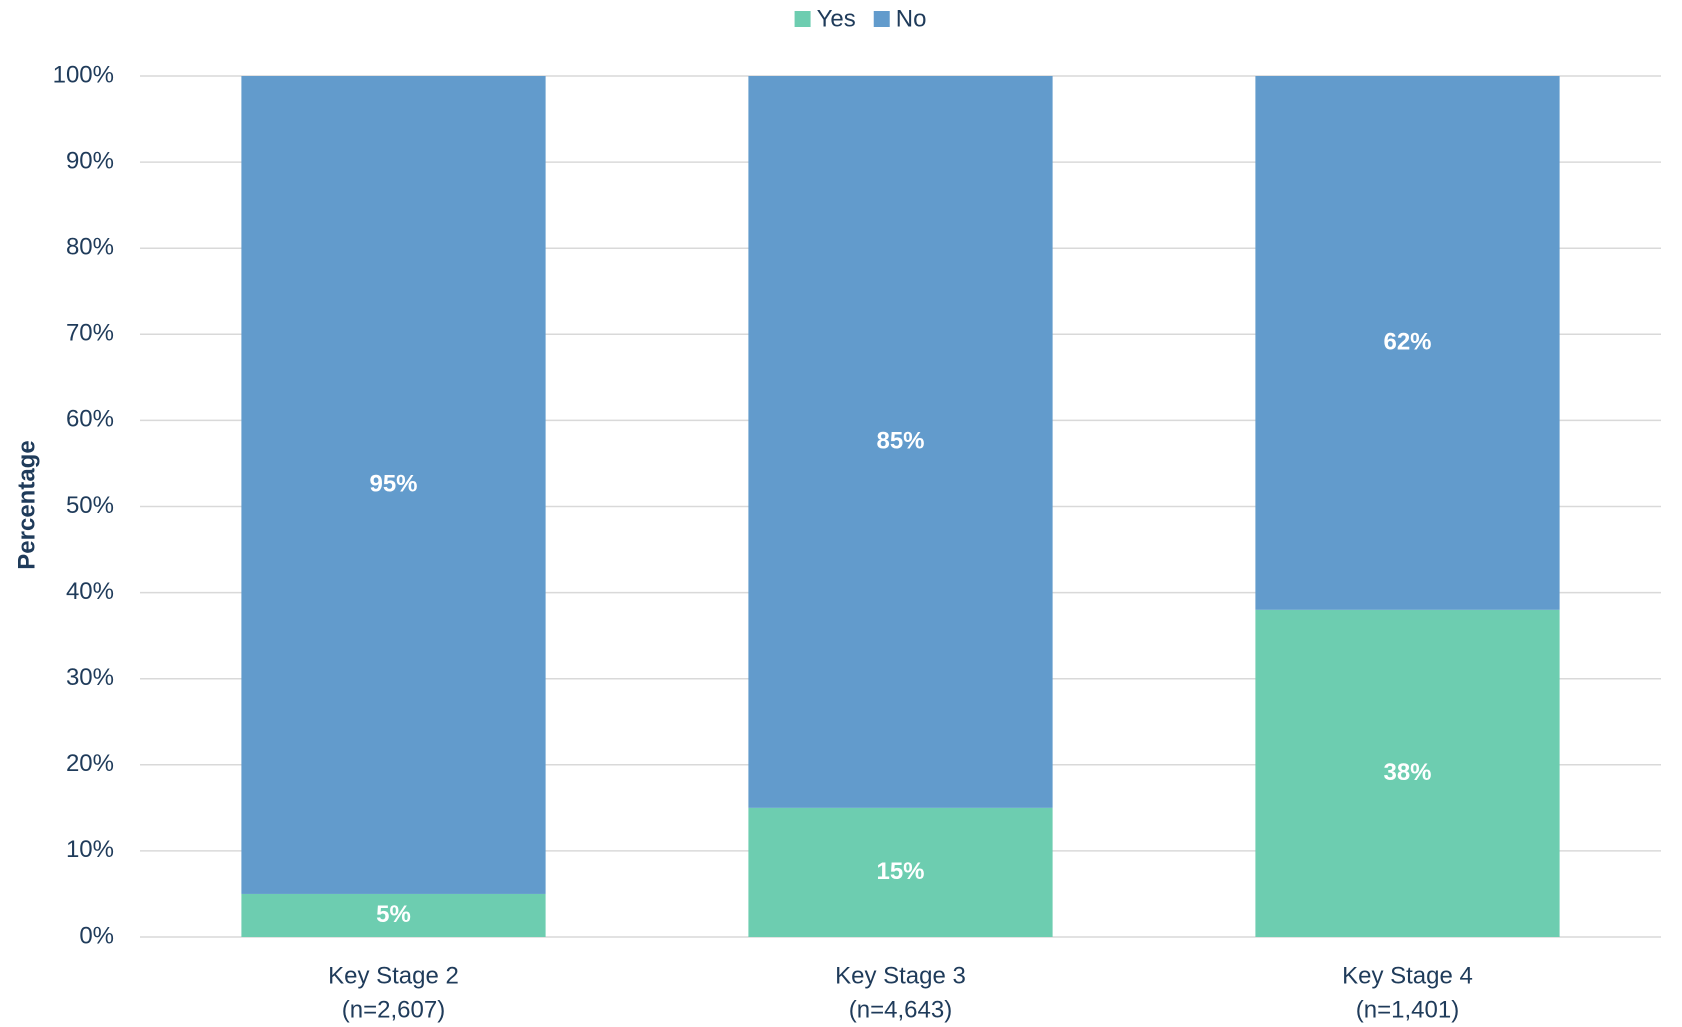  Describe the element at coordinates (90, 160) in the screenshot. I see `y-tick-label: 90%` at that location.